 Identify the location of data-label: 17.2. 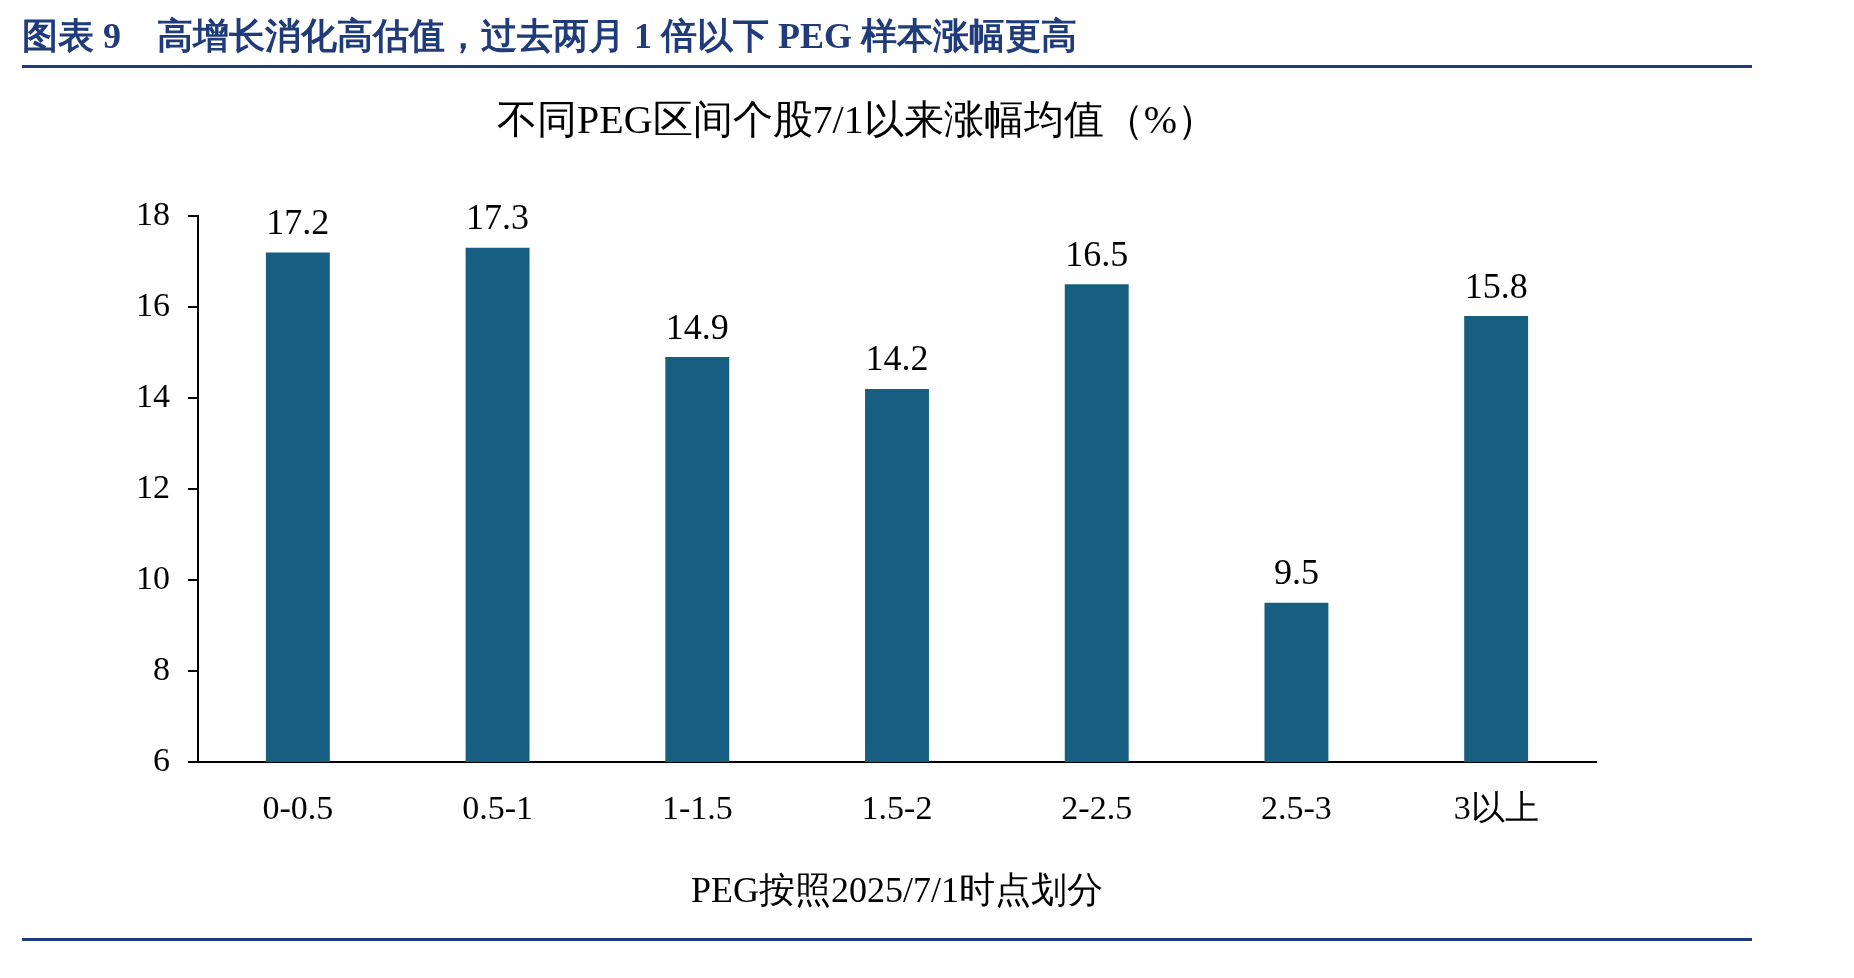
(298, 221).